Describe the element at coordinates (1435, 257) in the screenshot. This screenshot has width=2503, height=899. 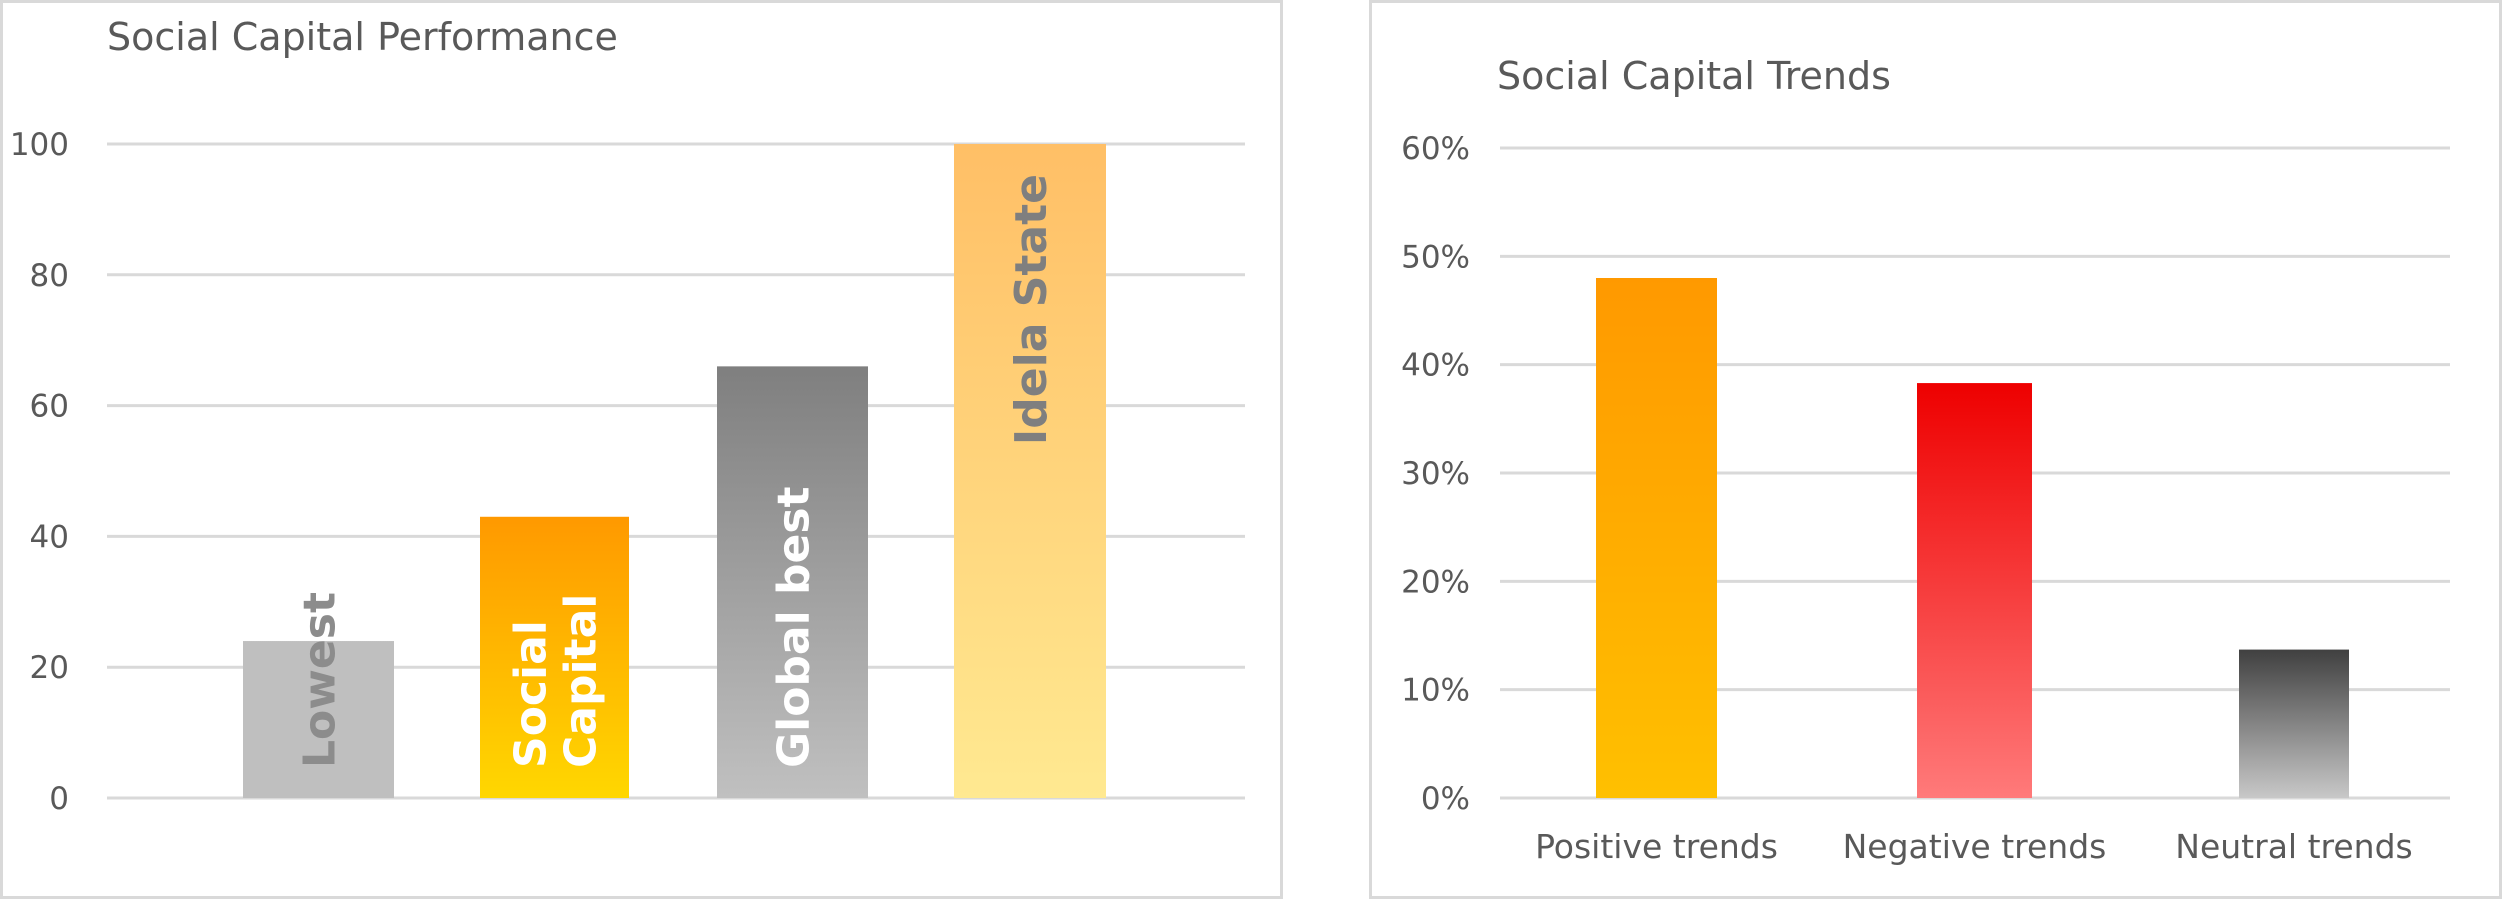
I see `y-tick-label: 50%` at that location.